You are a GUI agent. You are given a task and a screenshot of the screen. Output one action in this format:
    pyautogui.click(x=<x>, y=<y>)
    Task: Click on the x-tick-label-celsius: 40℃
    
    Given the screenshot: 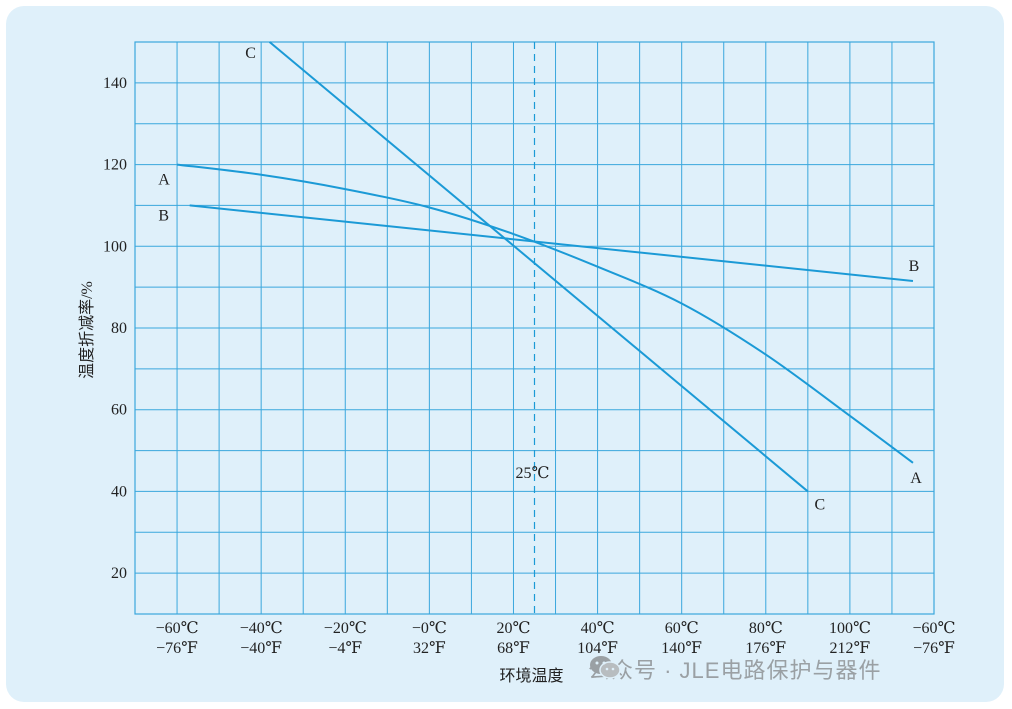 What is the action you would take?
    pyautogui.click(x=598, y=628)
    